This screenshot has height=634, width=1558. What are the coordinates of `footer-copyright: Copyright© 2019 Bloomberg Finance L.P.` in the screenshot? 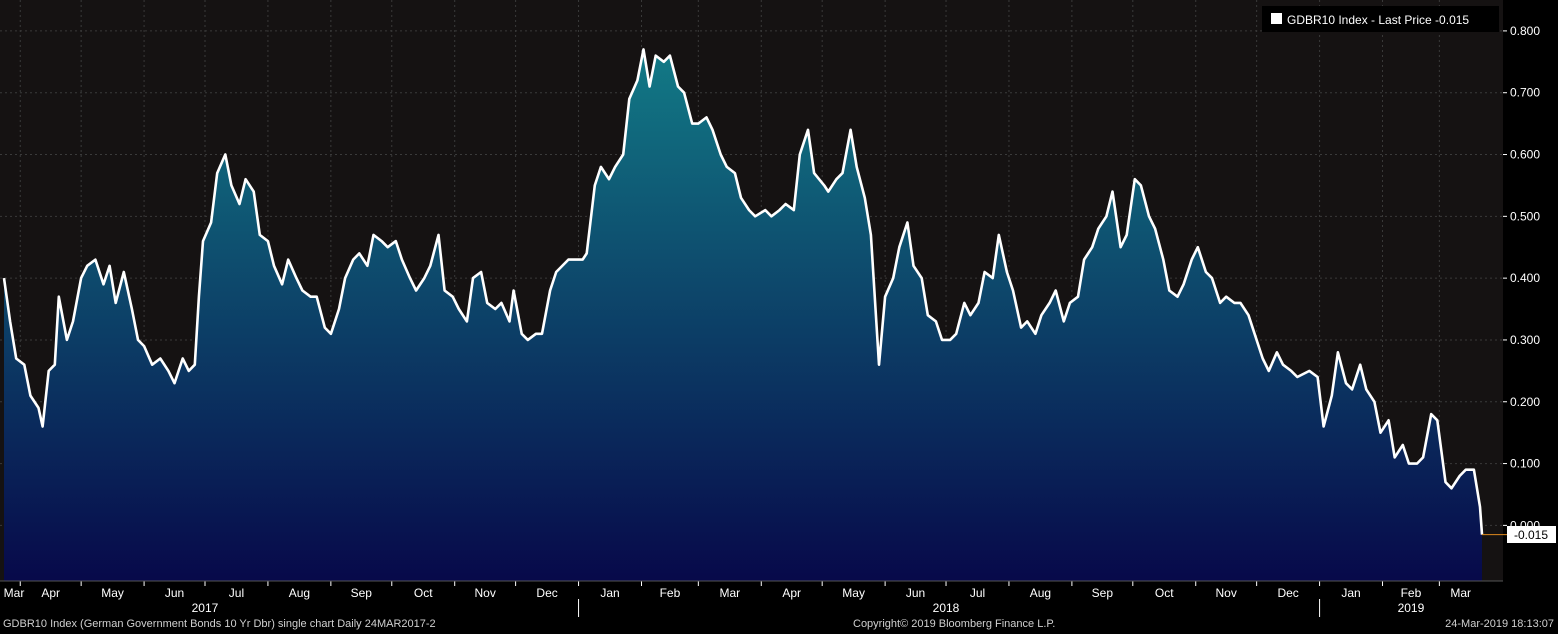 It's located at (954, 624).